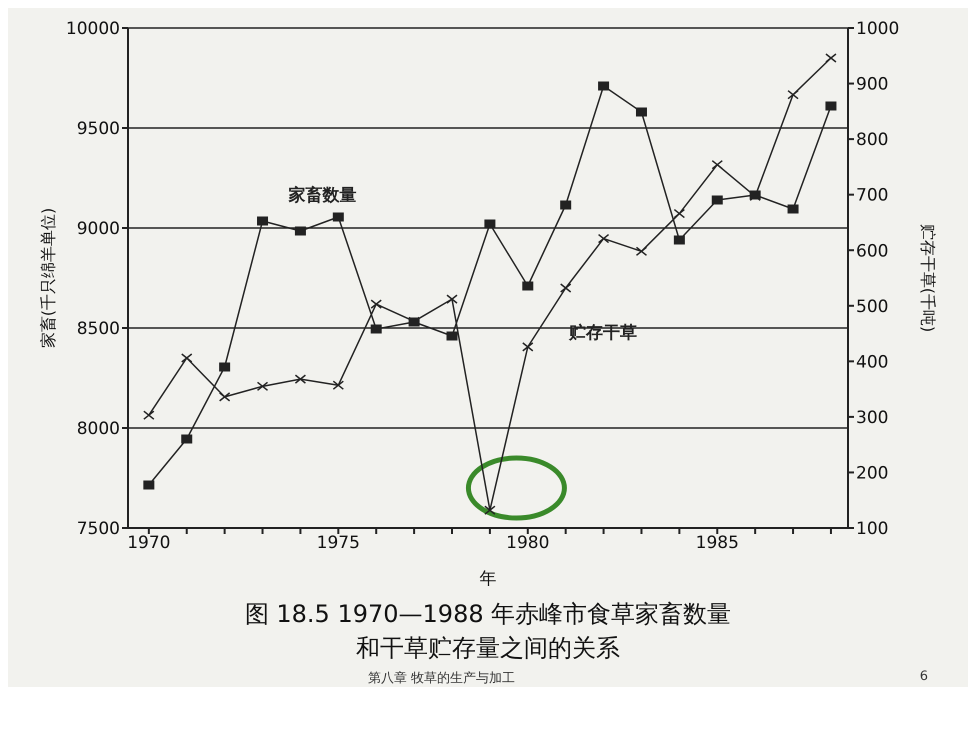  What do you see at coordinates (924, 677) in the screenshot?
I see `text: 6` at bounding box center [924, 677].